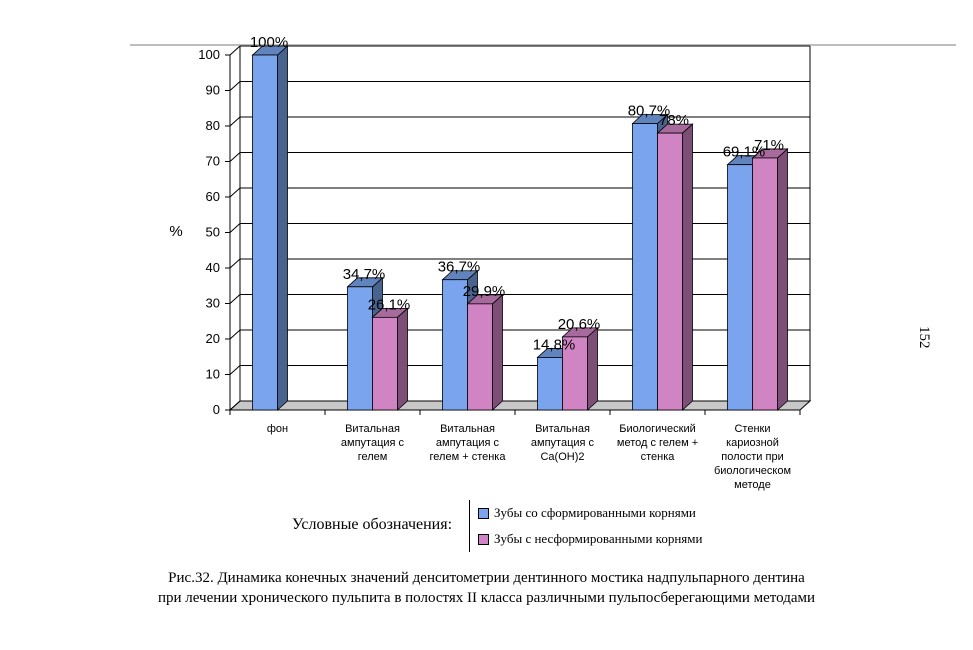  What do you see at coordinates (752, 443) in the screenshot?
I see `category-label-6-line-2: кариозной` at bounding box center [752, 443].